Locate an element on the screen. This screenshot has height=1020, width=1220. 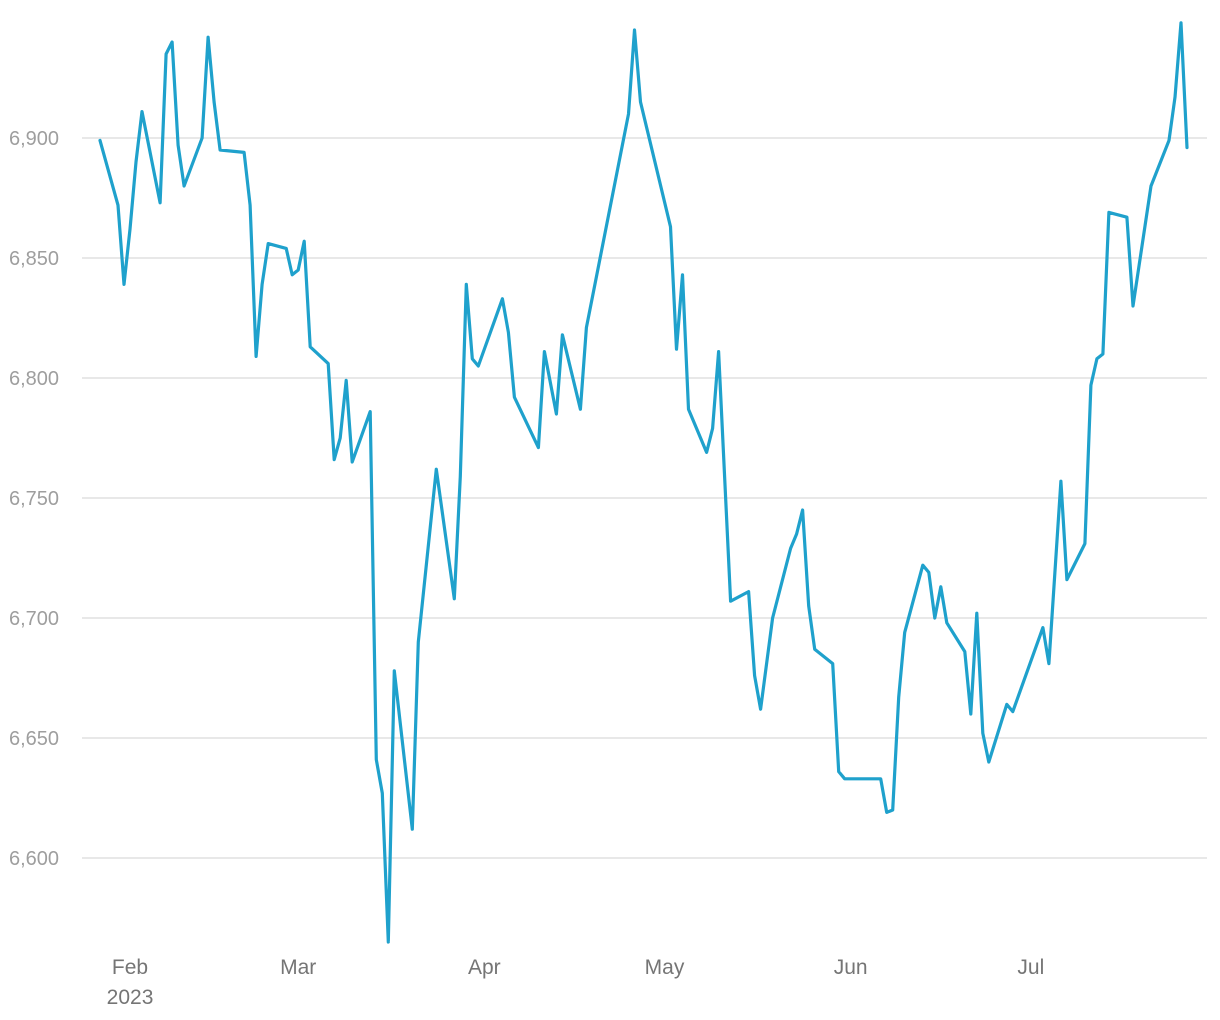
y-tick-label: 6,600 is located at coordinates (34, 859).